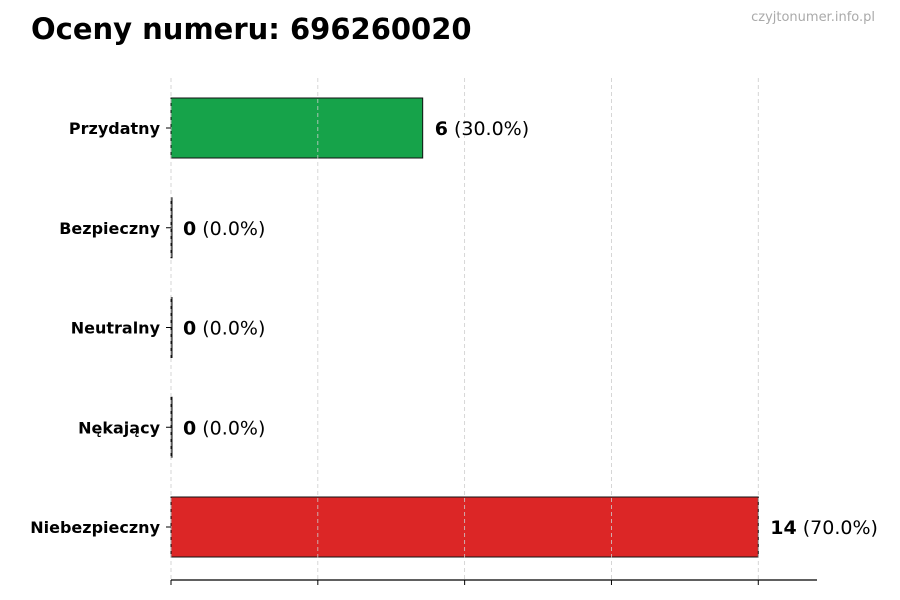 This screenshot has height=600, width=900. I want to click on y-tick-label: Nękający, so click(119, 427).